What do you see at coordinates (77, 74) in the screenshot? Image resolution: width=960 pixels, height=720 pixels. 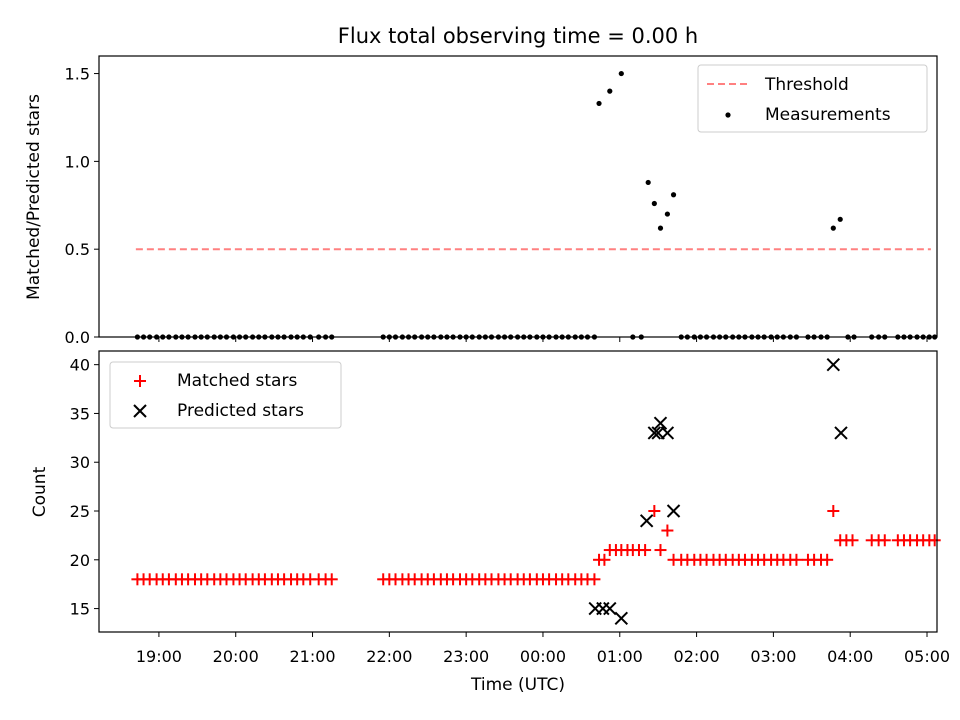 I see `top-y-tick-label: 1.5` at bounding box center [77, 74].